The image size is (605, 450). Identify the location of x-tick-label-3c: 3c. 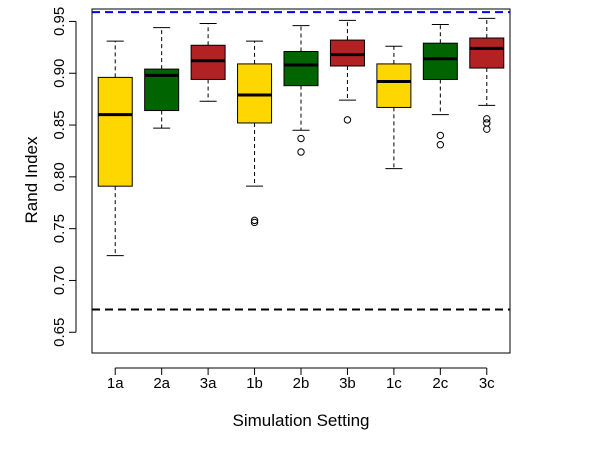
(487, 383).